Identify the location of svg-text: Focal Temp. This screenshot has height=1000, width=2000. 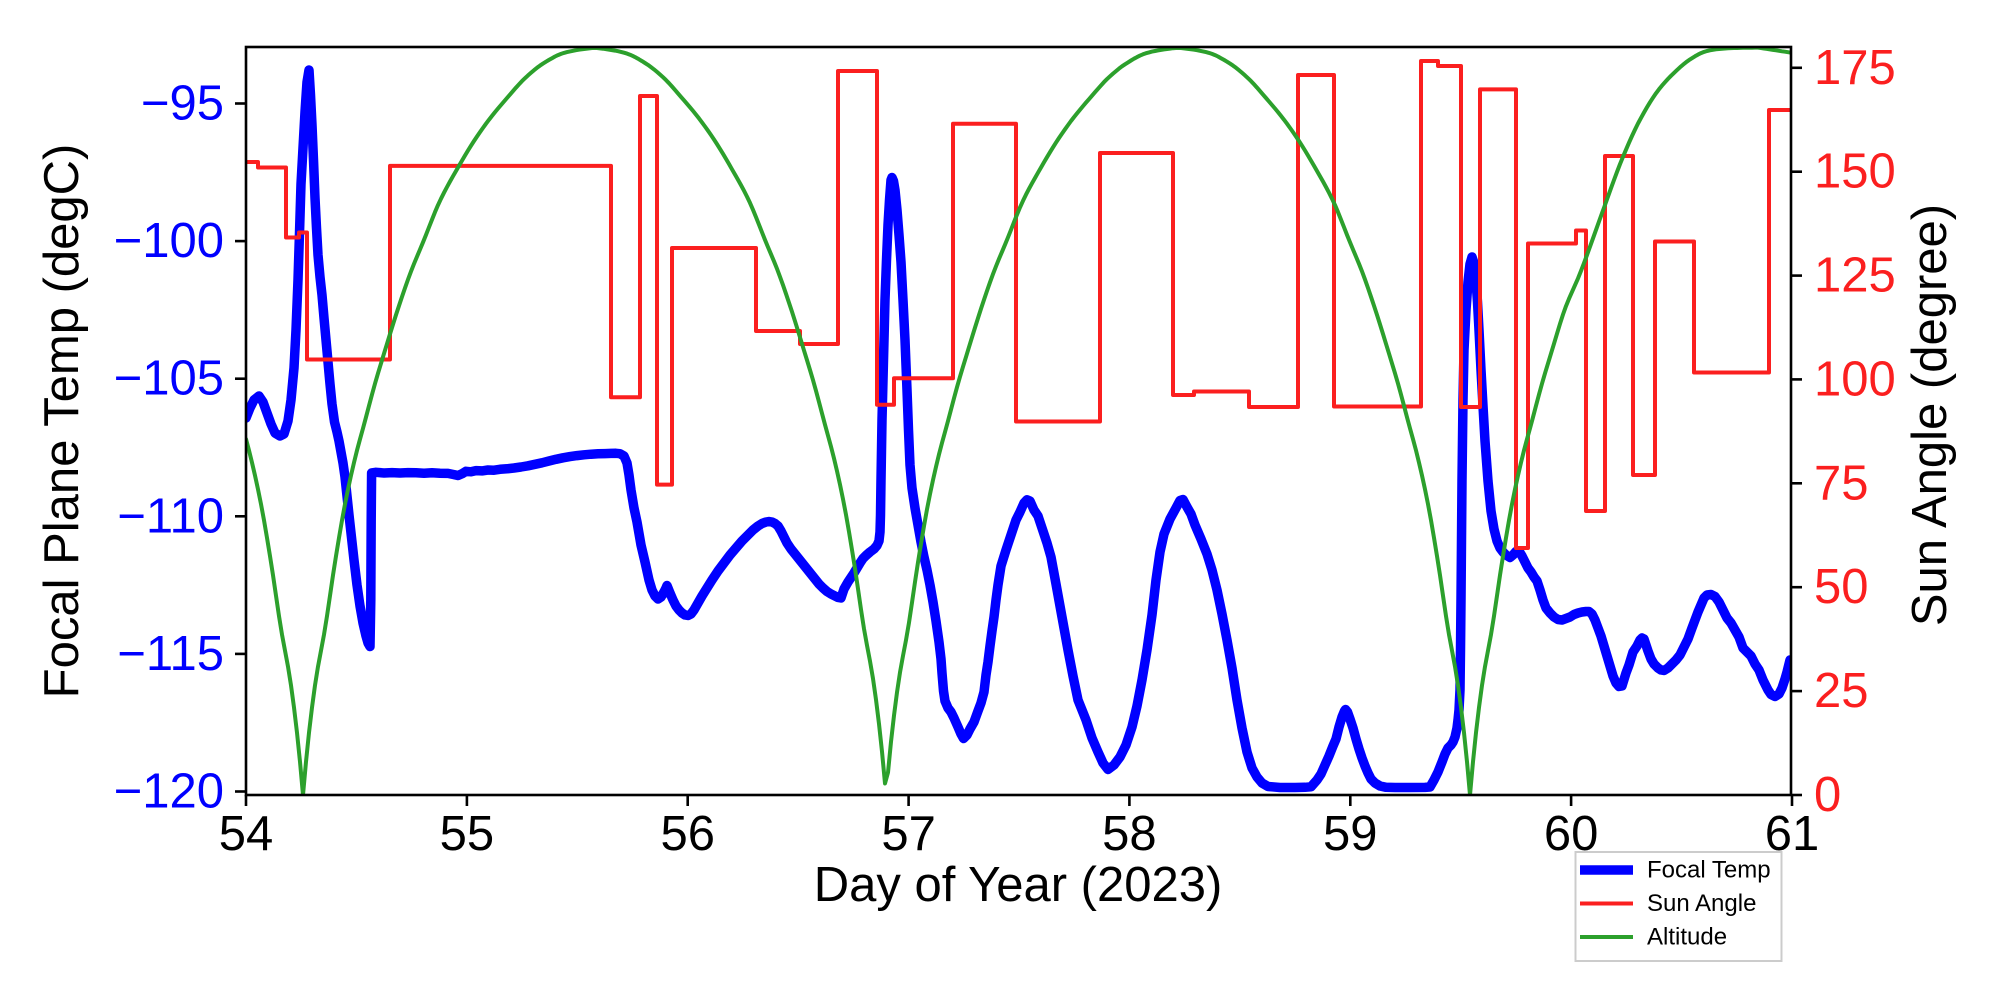
(1709, 870).